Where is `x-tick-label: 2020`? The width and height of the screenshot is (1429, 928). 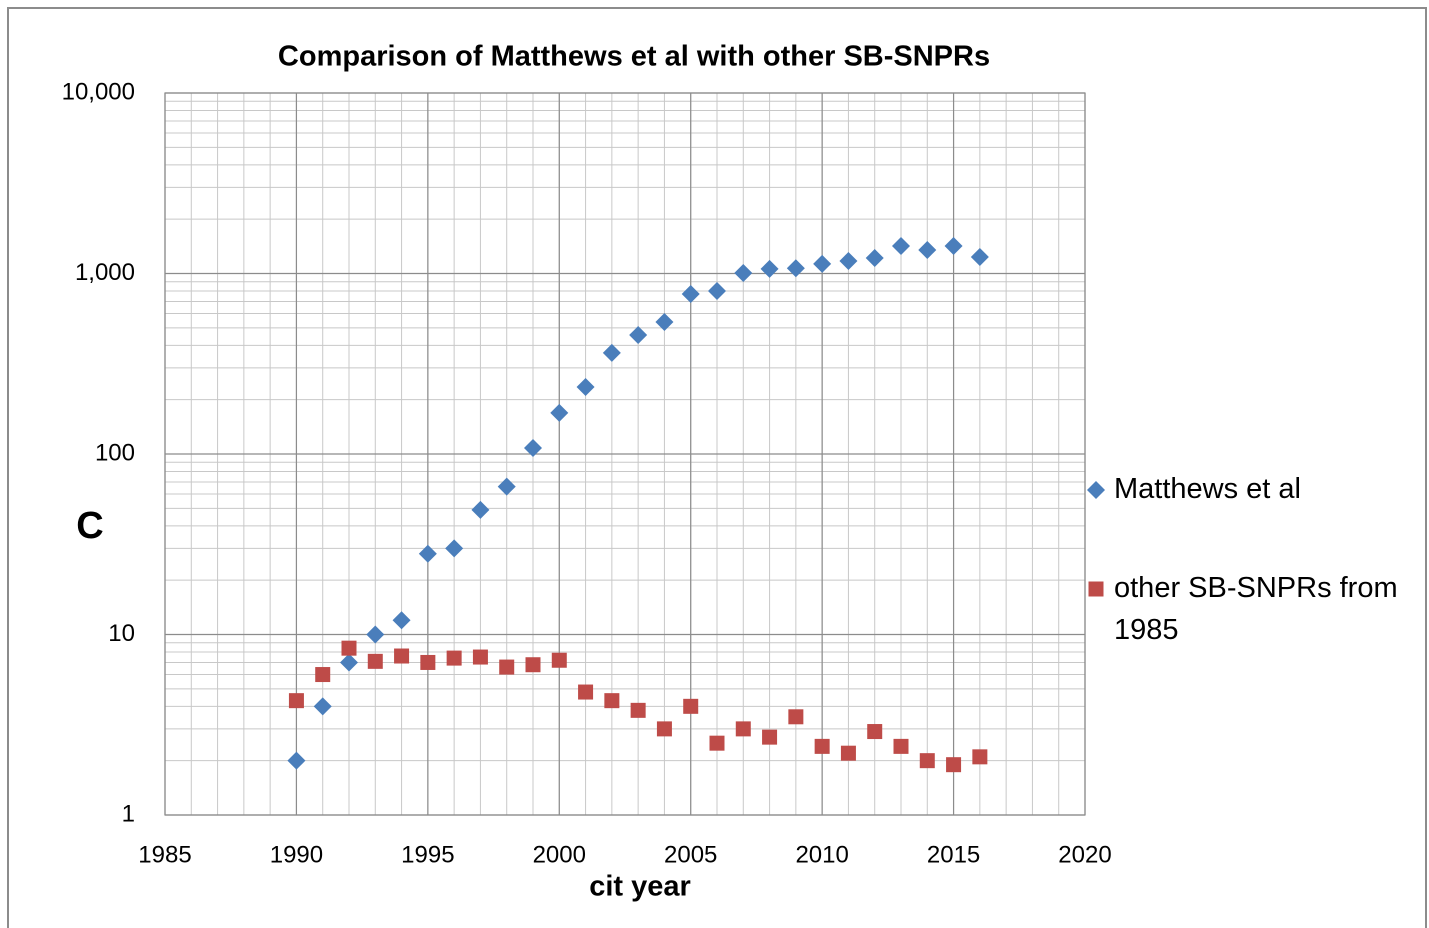
x-tick-label: 2020 is located at coordinates (1084, 854).